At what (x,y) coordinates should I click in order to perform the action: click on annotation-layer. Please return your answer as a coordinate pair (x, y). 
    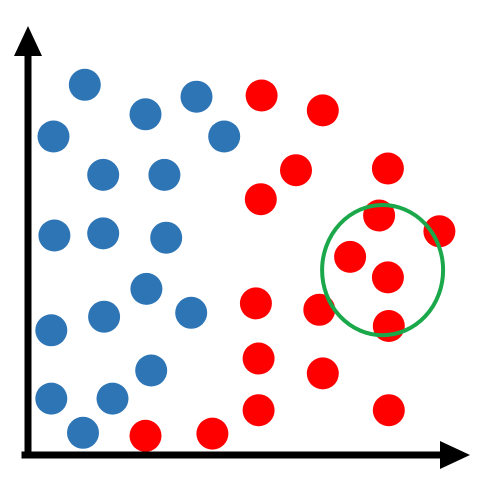
    Looking at the image, I should click on (383, 270).